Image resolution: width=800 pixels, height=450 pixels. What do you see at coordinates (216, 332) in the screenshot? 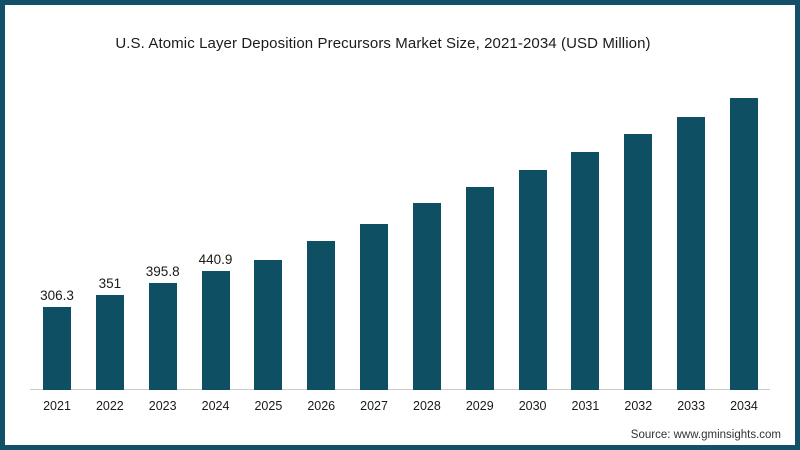
I see `bar-2024: 440.9 2024` at bounding box center [216, 332].